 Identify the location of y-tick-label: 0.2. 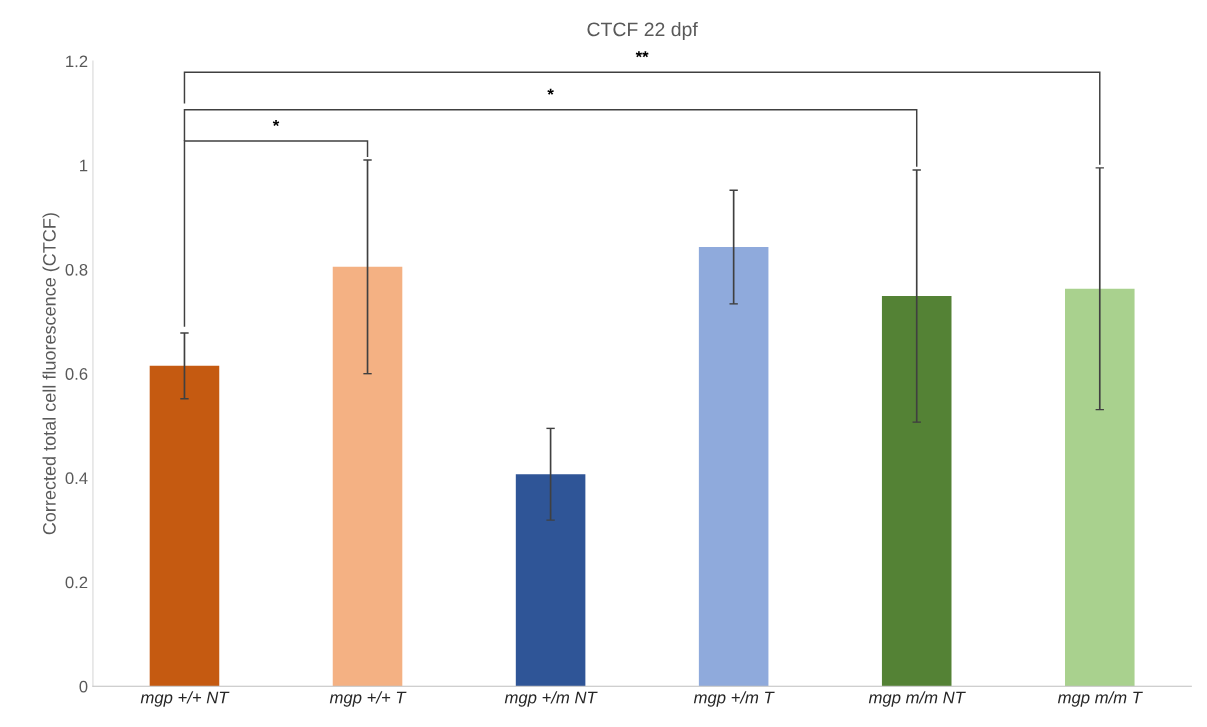
(76, 582).